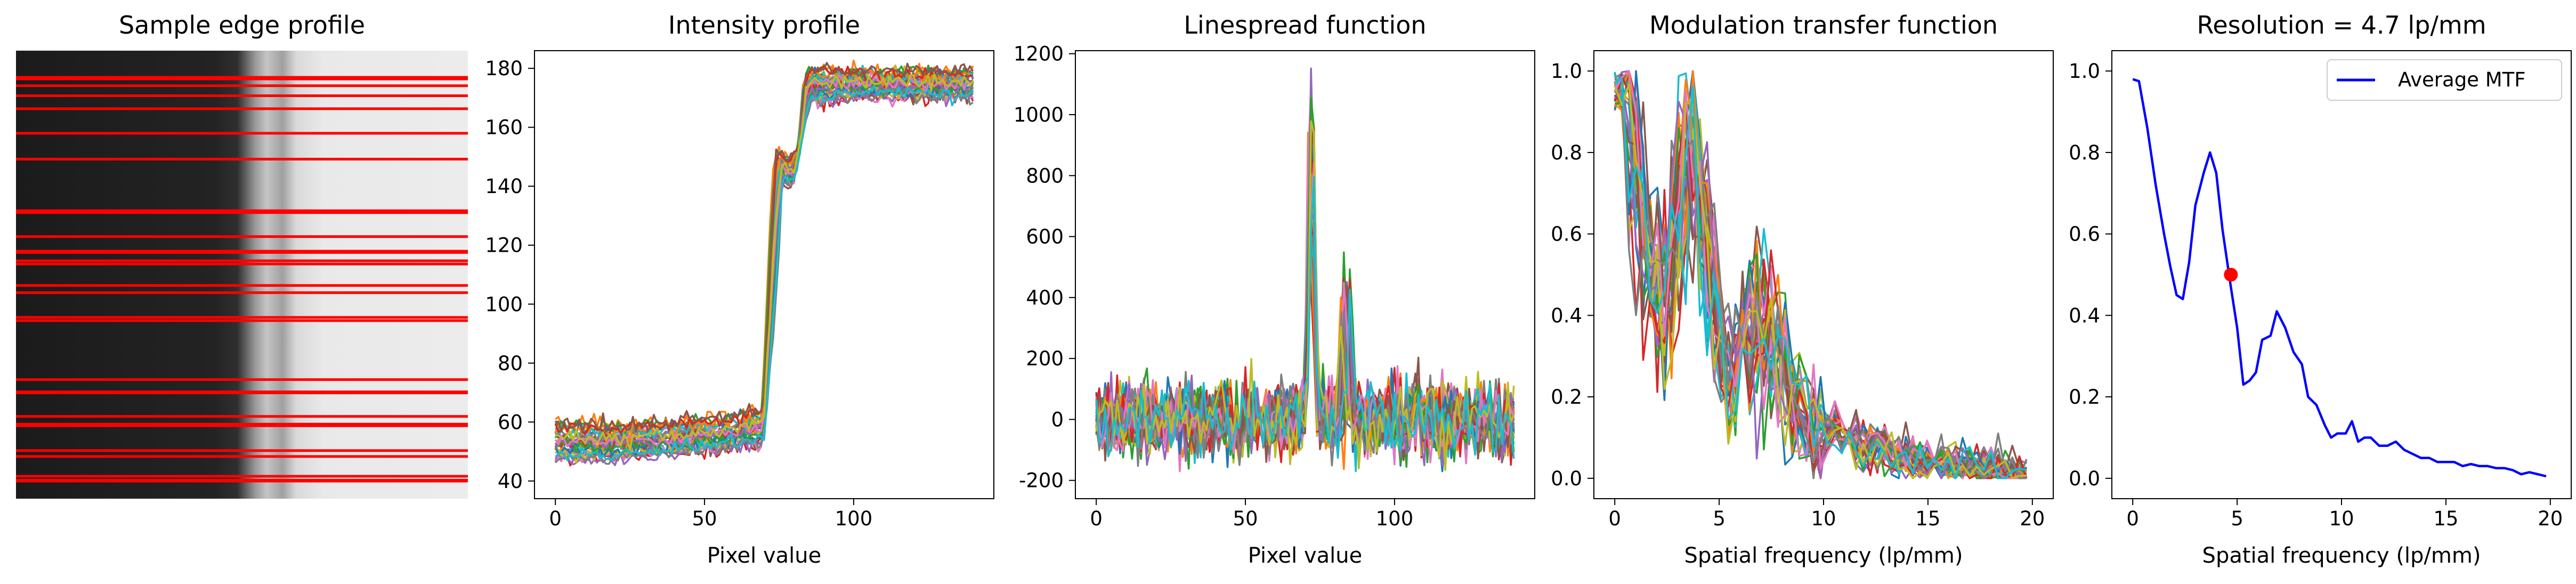 This screenshot has height=584, width=2576. What do you see at coordinates (2341, 518) in the screenshot?
I see `x-tick-label-average-mtf: 10` at bounding box center [2341, 518].